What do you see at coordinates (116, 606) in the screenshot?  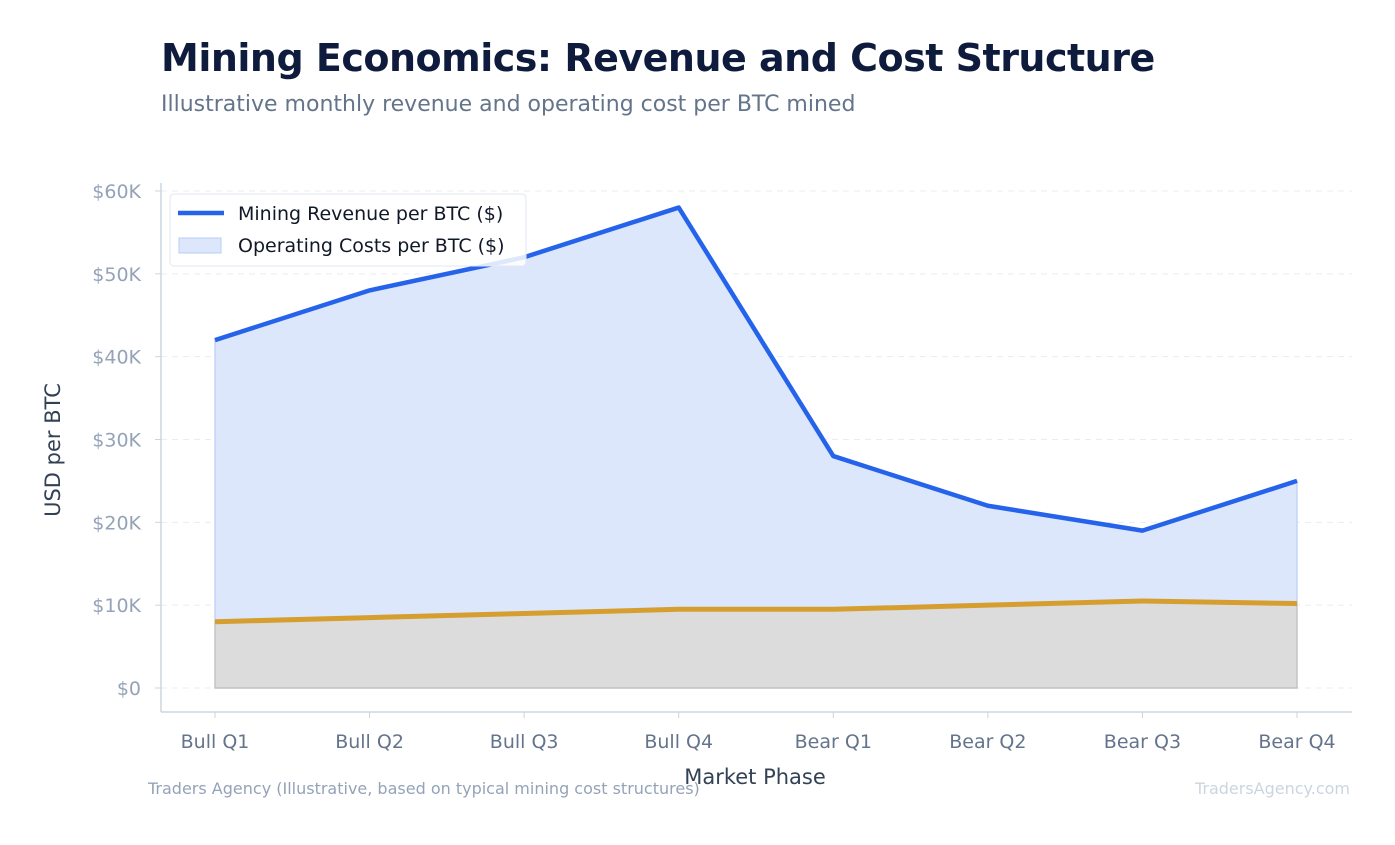 I see `y-tick-label: $10K` at bounding box center [116, 606].